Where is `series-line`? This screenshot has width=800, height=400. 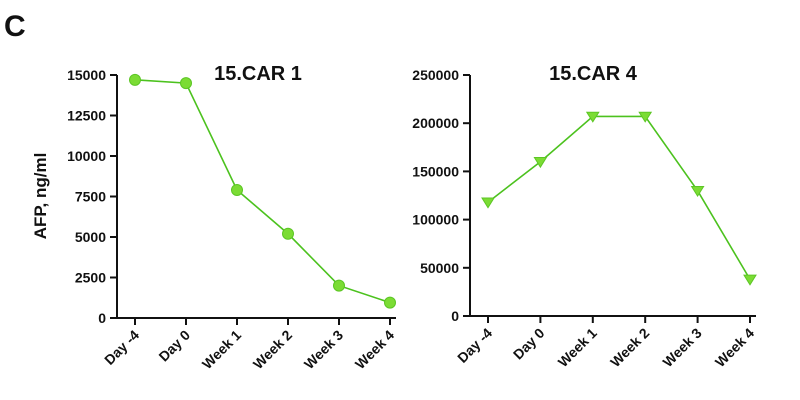 series-line is located at coordinates (619, 197).